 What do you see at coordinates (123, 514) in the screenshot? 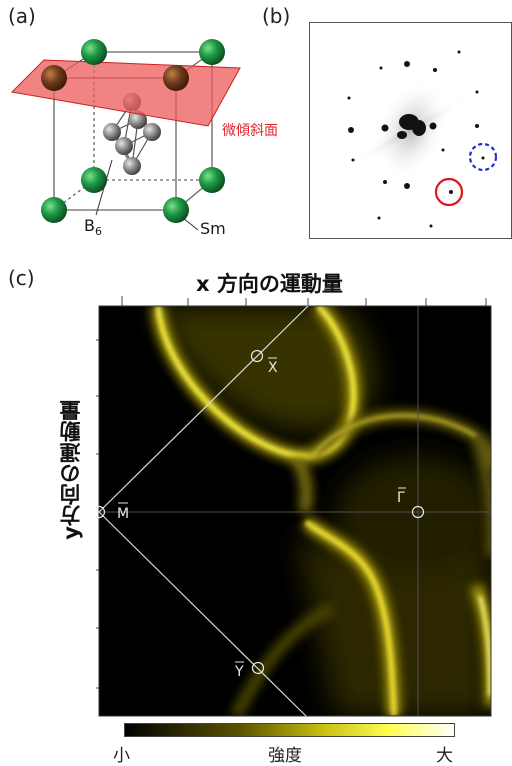
I see `m-point-label: M` at bounding box center [123, 514].